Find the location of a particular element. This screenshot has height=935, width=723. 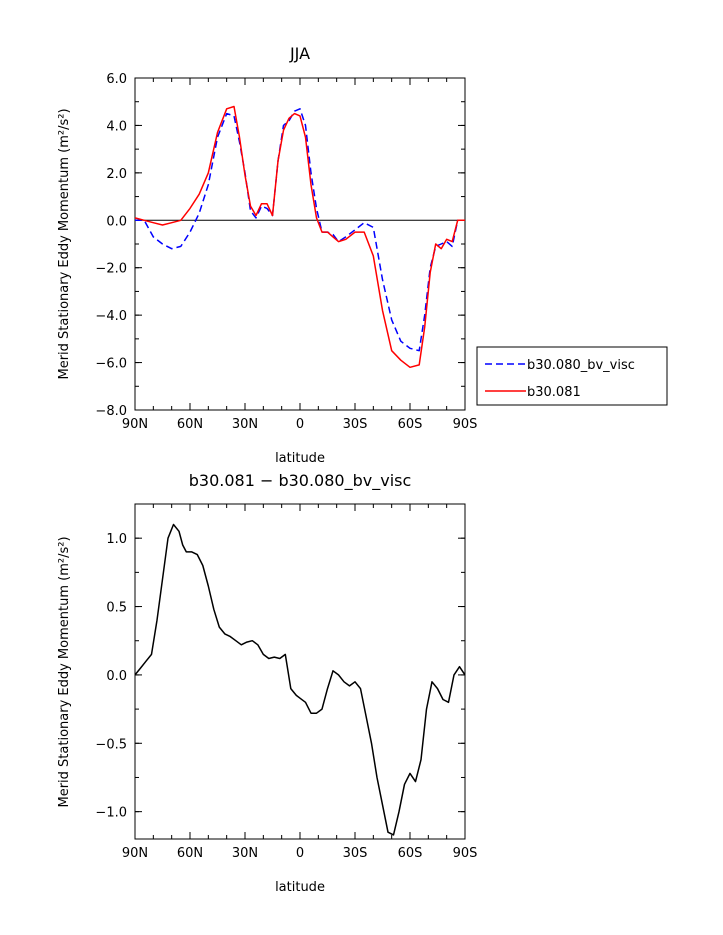

y-tick-label: 2.0 is located at coordinates (116, 174).